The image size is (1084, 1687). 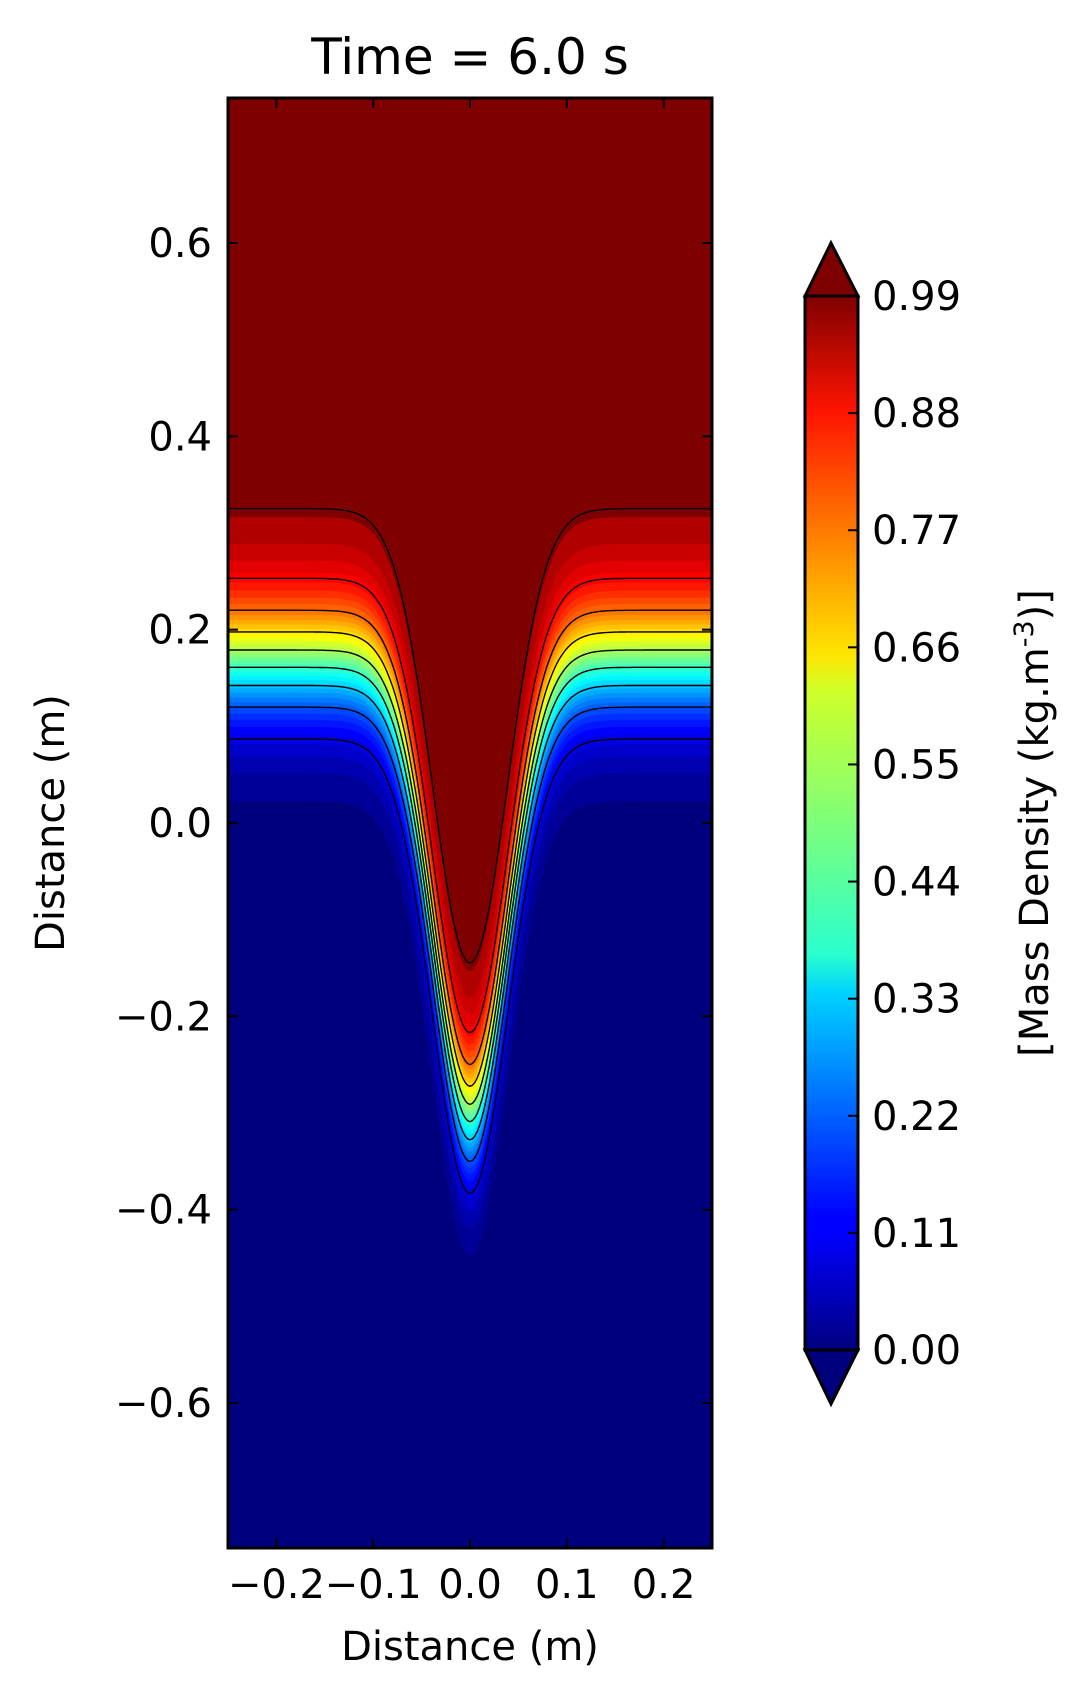 What do you see at coordinates (664, 1585) in the screenshot?
I see `x-tick-label: 0.2` at bounding box center [664, 1585].